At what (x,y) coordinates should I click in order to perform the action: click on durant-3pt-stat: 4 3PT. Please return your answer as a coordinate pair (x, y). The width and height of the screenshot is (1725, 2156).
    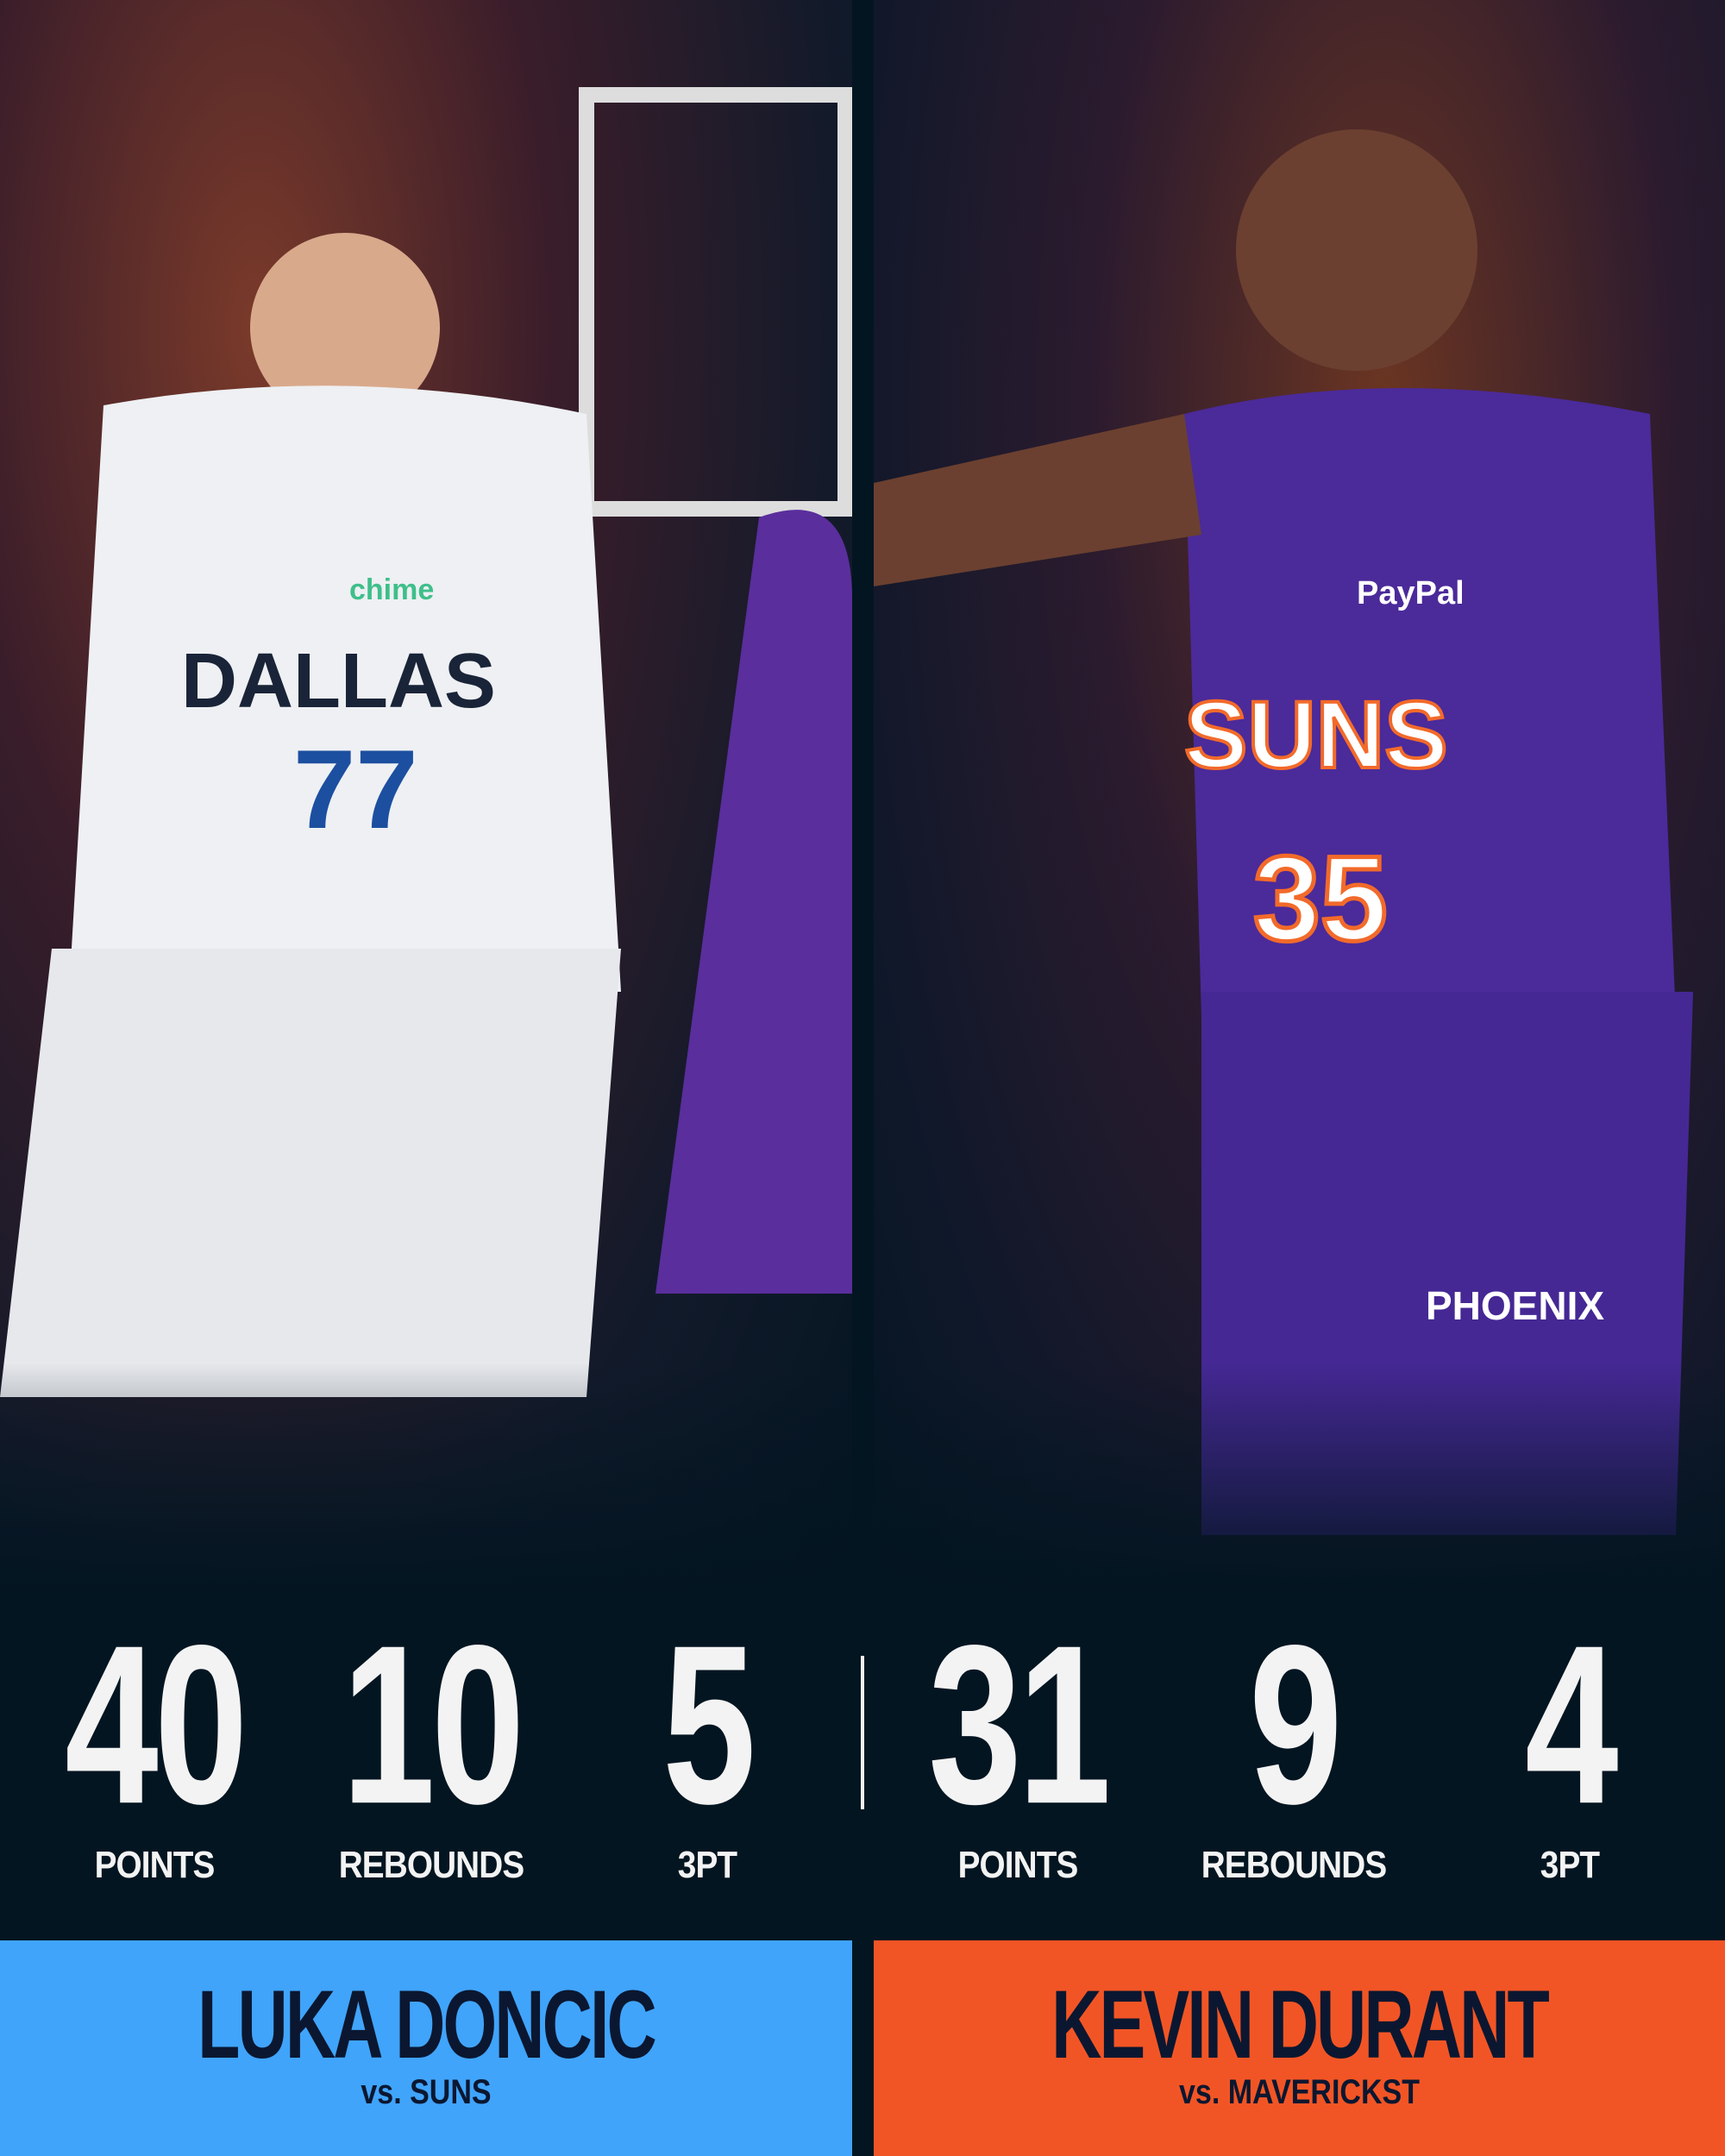
    Looking at the image, I should click on (1569, 1749).